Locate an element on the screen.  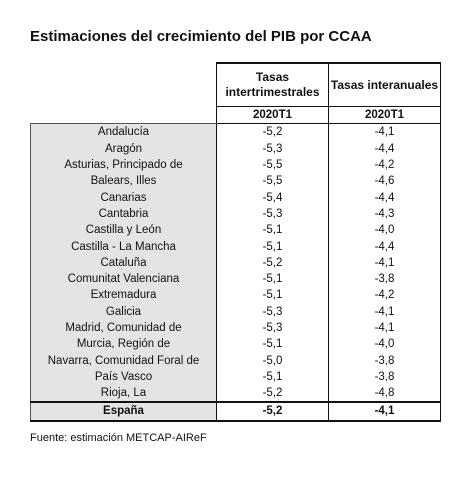
data-row: Castilla - La Mancha -5,1 -4,4 is located at coordinates (235, 246).